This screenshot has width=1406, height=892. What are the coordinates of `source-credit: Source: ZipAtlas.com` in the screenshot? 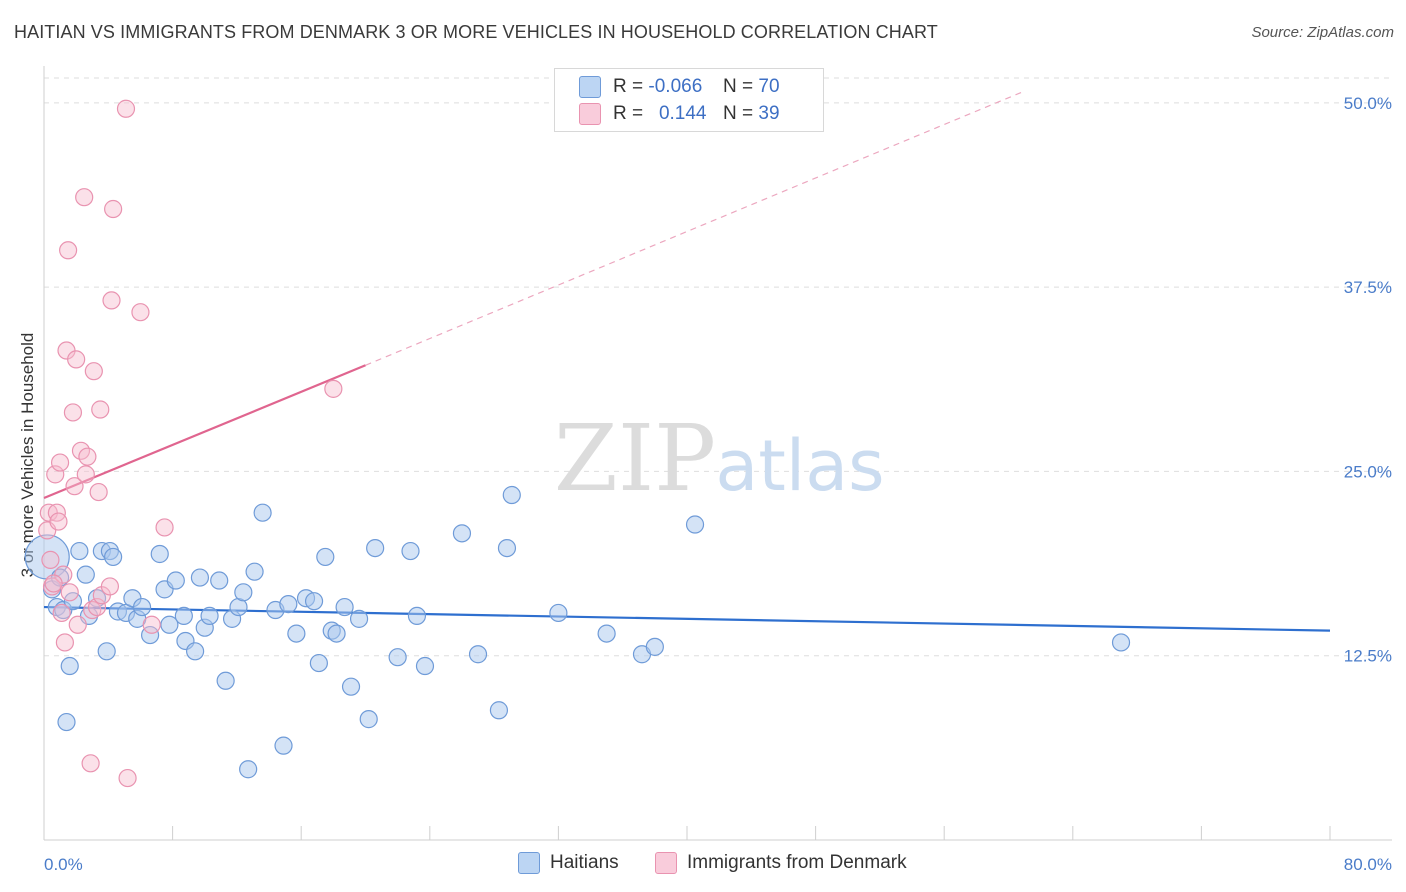 It's located at (1322, 32).